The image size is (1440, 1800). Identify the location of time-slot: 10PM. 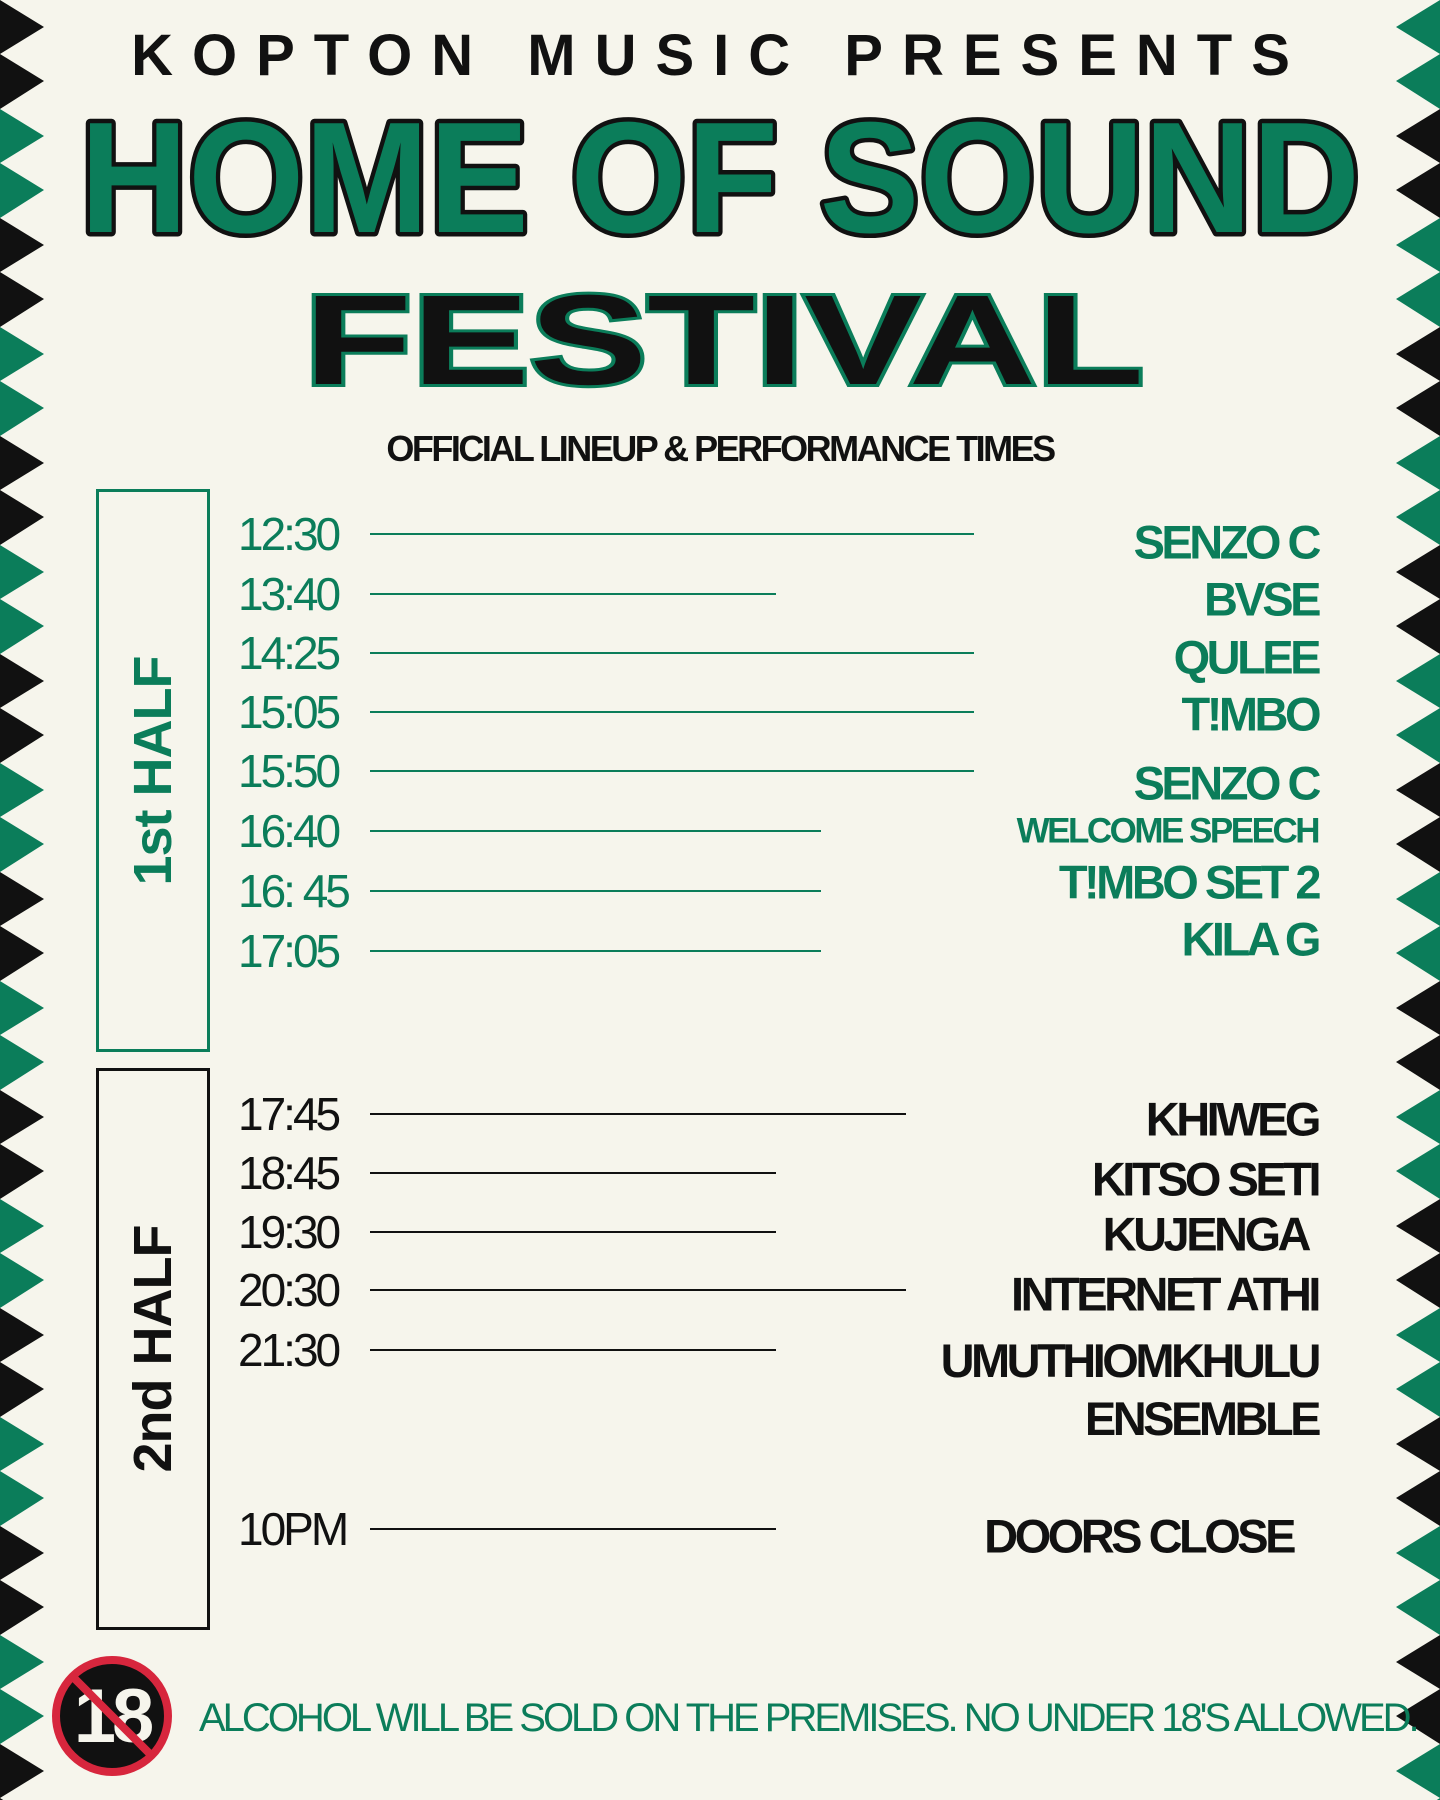
(293, 1529).